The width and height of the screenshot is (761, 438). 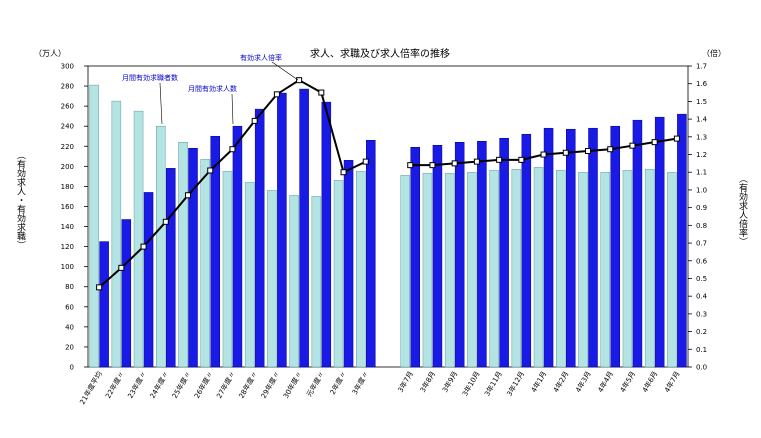 What do you see at coordinates (605, 382) in the screenshot?
I see `category-label: 4年4月` at bounding box center [605, 382].